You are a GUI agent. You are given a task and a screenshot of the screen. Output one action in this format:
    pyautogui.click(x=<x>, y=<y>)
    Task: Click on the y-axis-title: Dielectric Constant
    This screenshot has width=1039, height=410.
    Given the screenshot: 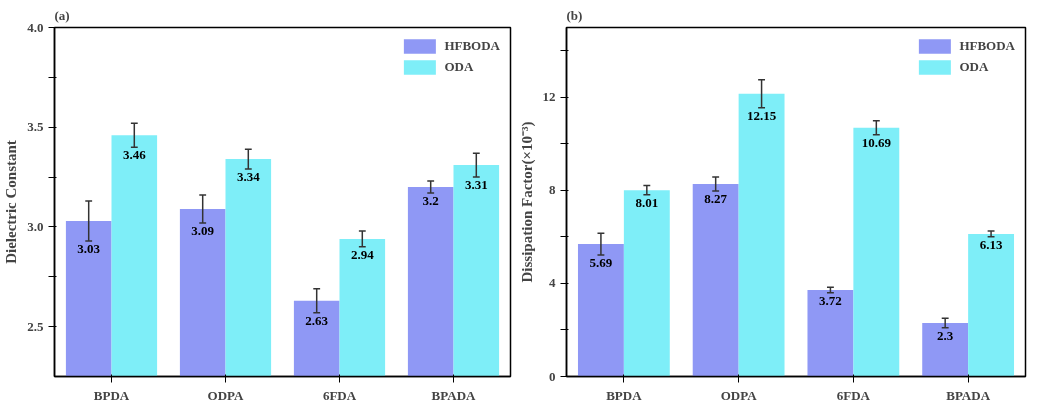 What is the action you would take?
    pyautogui.click(x=11, y=202)
    